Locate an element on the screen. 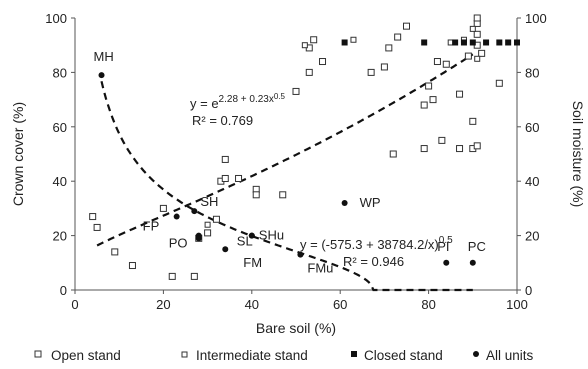 The height and width of the screenshot is (369, 588). point-label: PC is located at coordinates (477, 246).